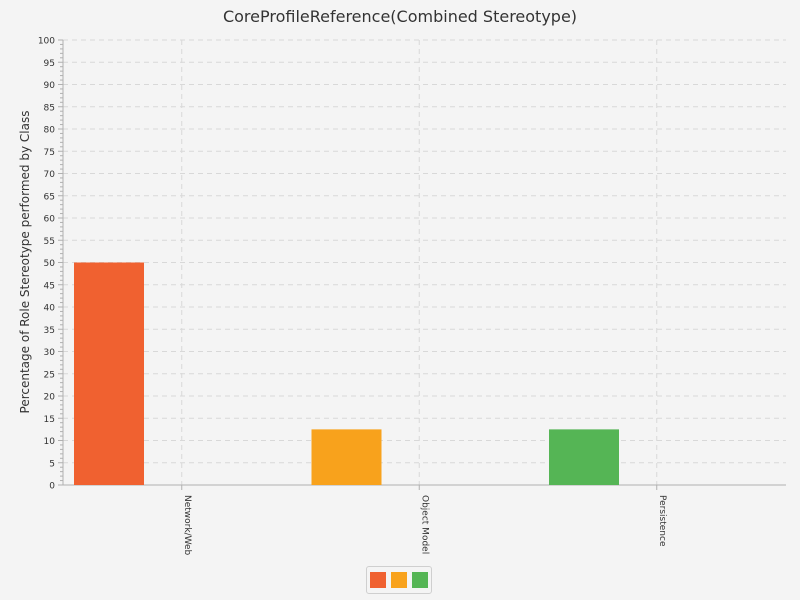 The width and height of the screenshot is (800, 600). Describe the element at coordinates (50, 398) in the screenshot. I see `y-tick-label: 20` at that location.